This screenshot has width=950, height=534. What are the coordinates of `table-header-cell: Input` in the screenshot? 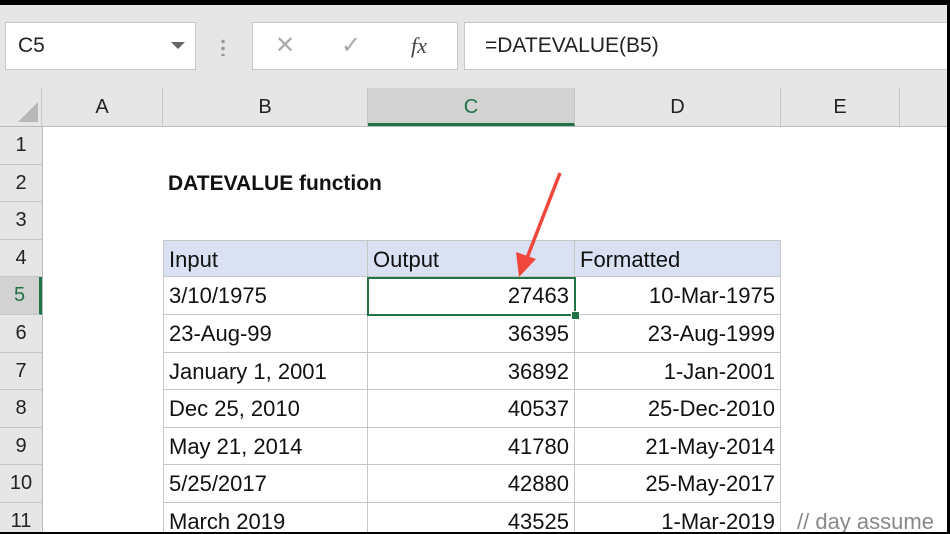 It's located at (265, 258).